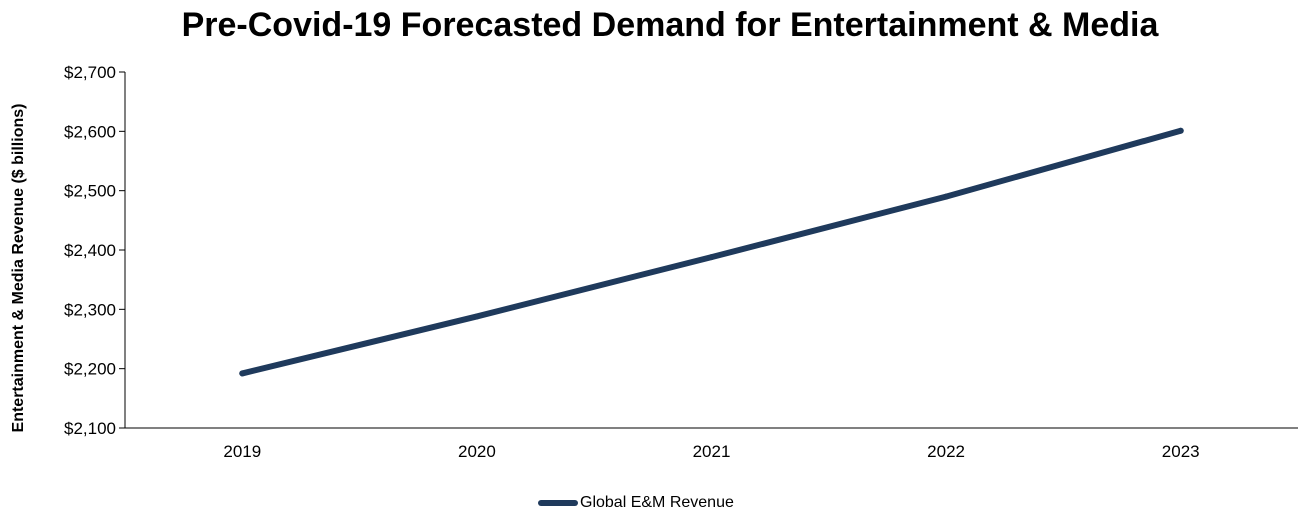 Image resolution: width=1300 pixels, height=514 pixels. Describe the element at coordinates (90, 428) in the screenshot. I see `y-tick-label: $2,100` at that location.